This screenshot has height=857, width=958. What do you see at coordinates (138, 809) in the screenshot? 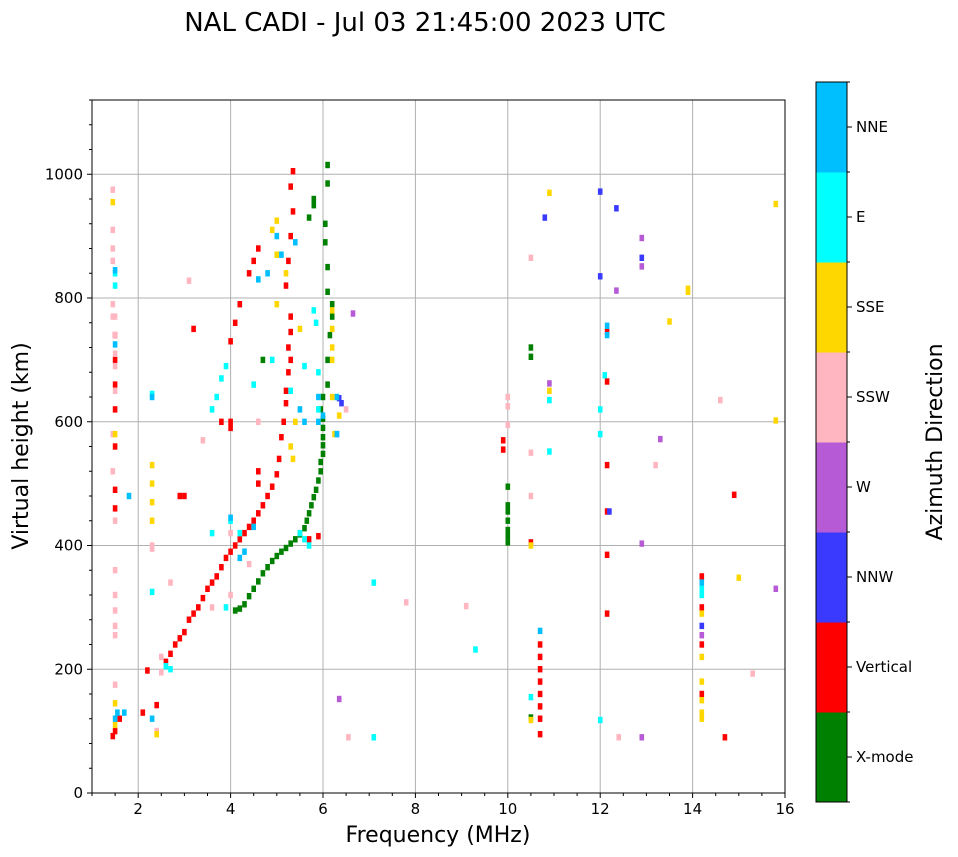
I see `x-tick-label: 2` at bounding box center [138, 809].